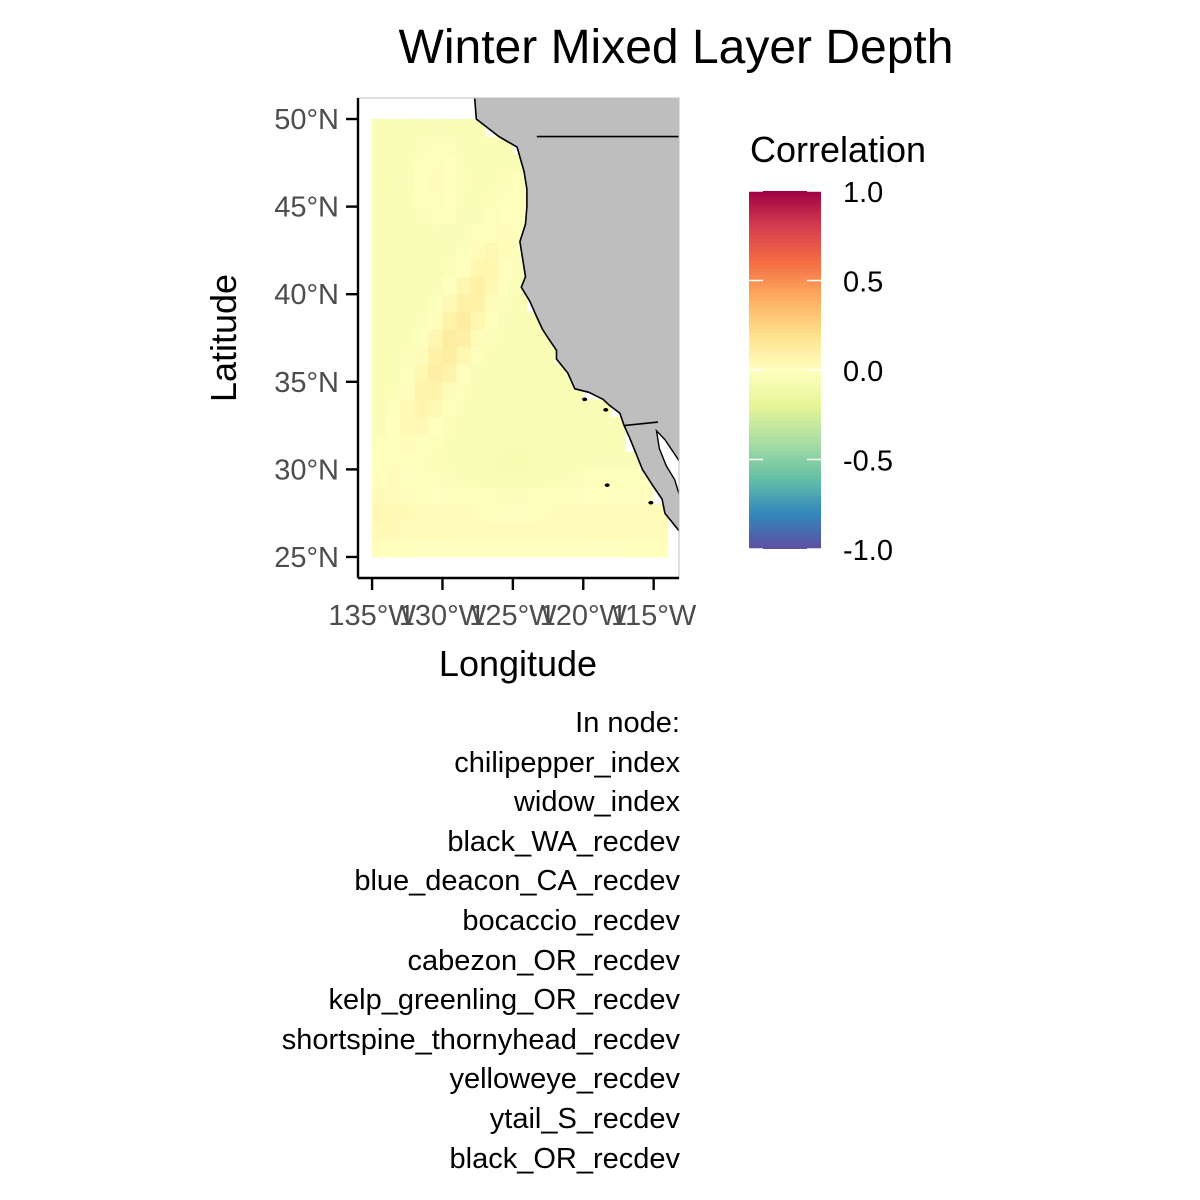  Describe the element at coordinates (584, 1118) in the screenshot. I see `caption-item: ytail_S_recdev` at that location.